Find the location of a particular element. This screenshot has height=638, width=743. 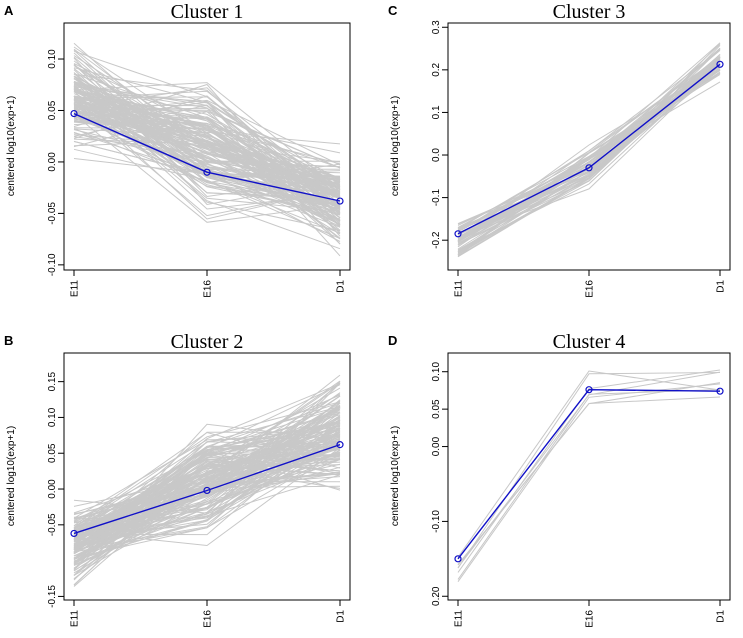

y-tick-label: 0.3 is located at coordinates (436, 27).